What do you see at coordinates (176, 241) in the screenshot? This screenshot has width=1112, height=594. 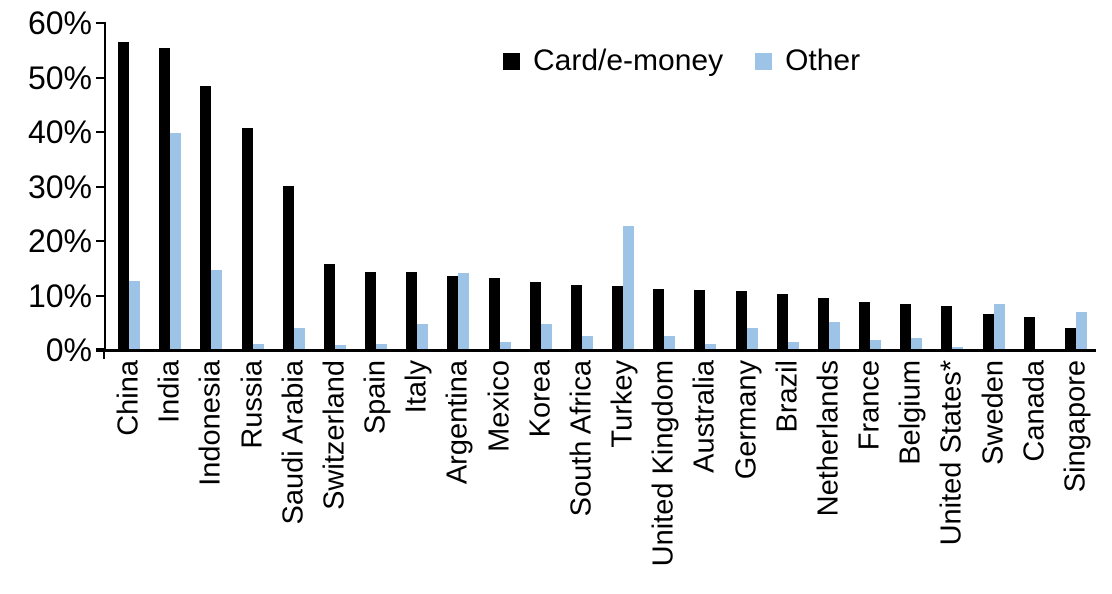 I see `bar-other-india` at bounding box center [176, 241].